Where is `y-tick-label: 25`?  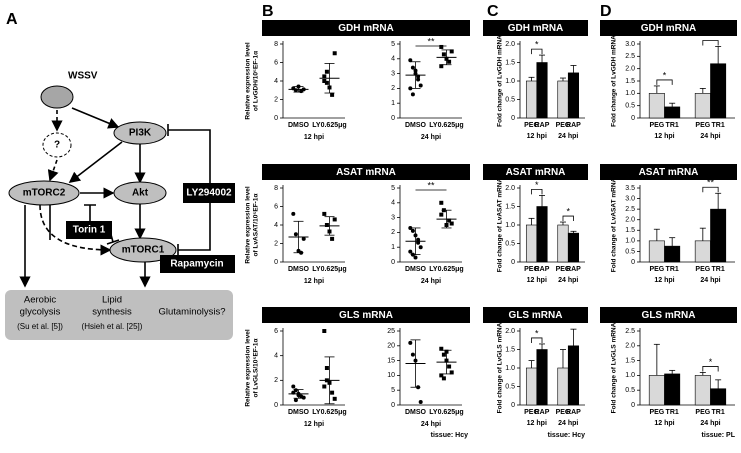
y-tick-label: 25 is located at coordinates (391, 331).